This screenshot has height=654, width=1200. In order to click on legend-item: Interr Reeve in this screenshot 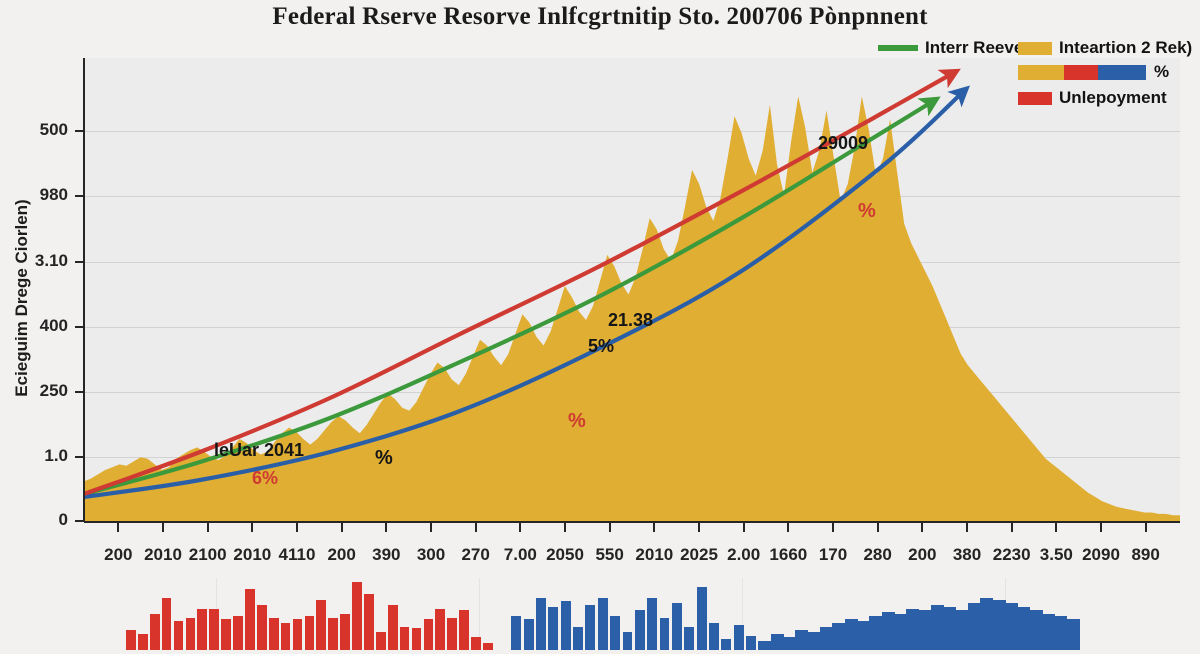, I will do `click(950, 48)`.